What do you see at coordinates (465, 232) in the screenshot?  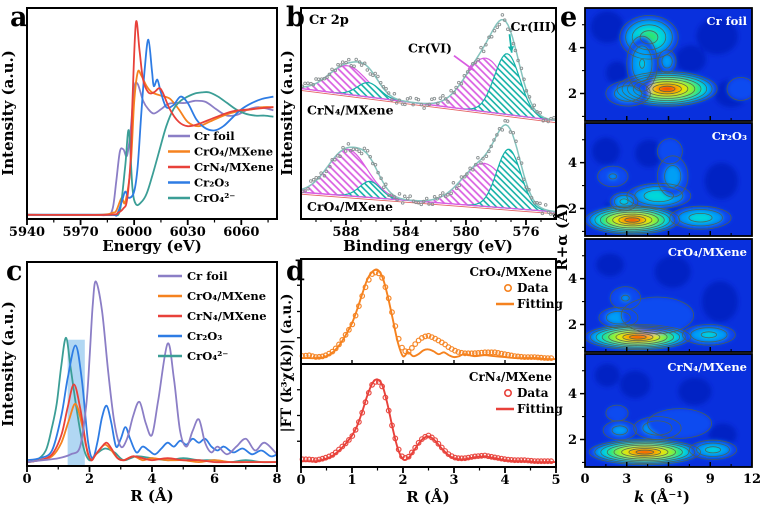 I see `svg-text: 580` at bounding box center [465, 232].